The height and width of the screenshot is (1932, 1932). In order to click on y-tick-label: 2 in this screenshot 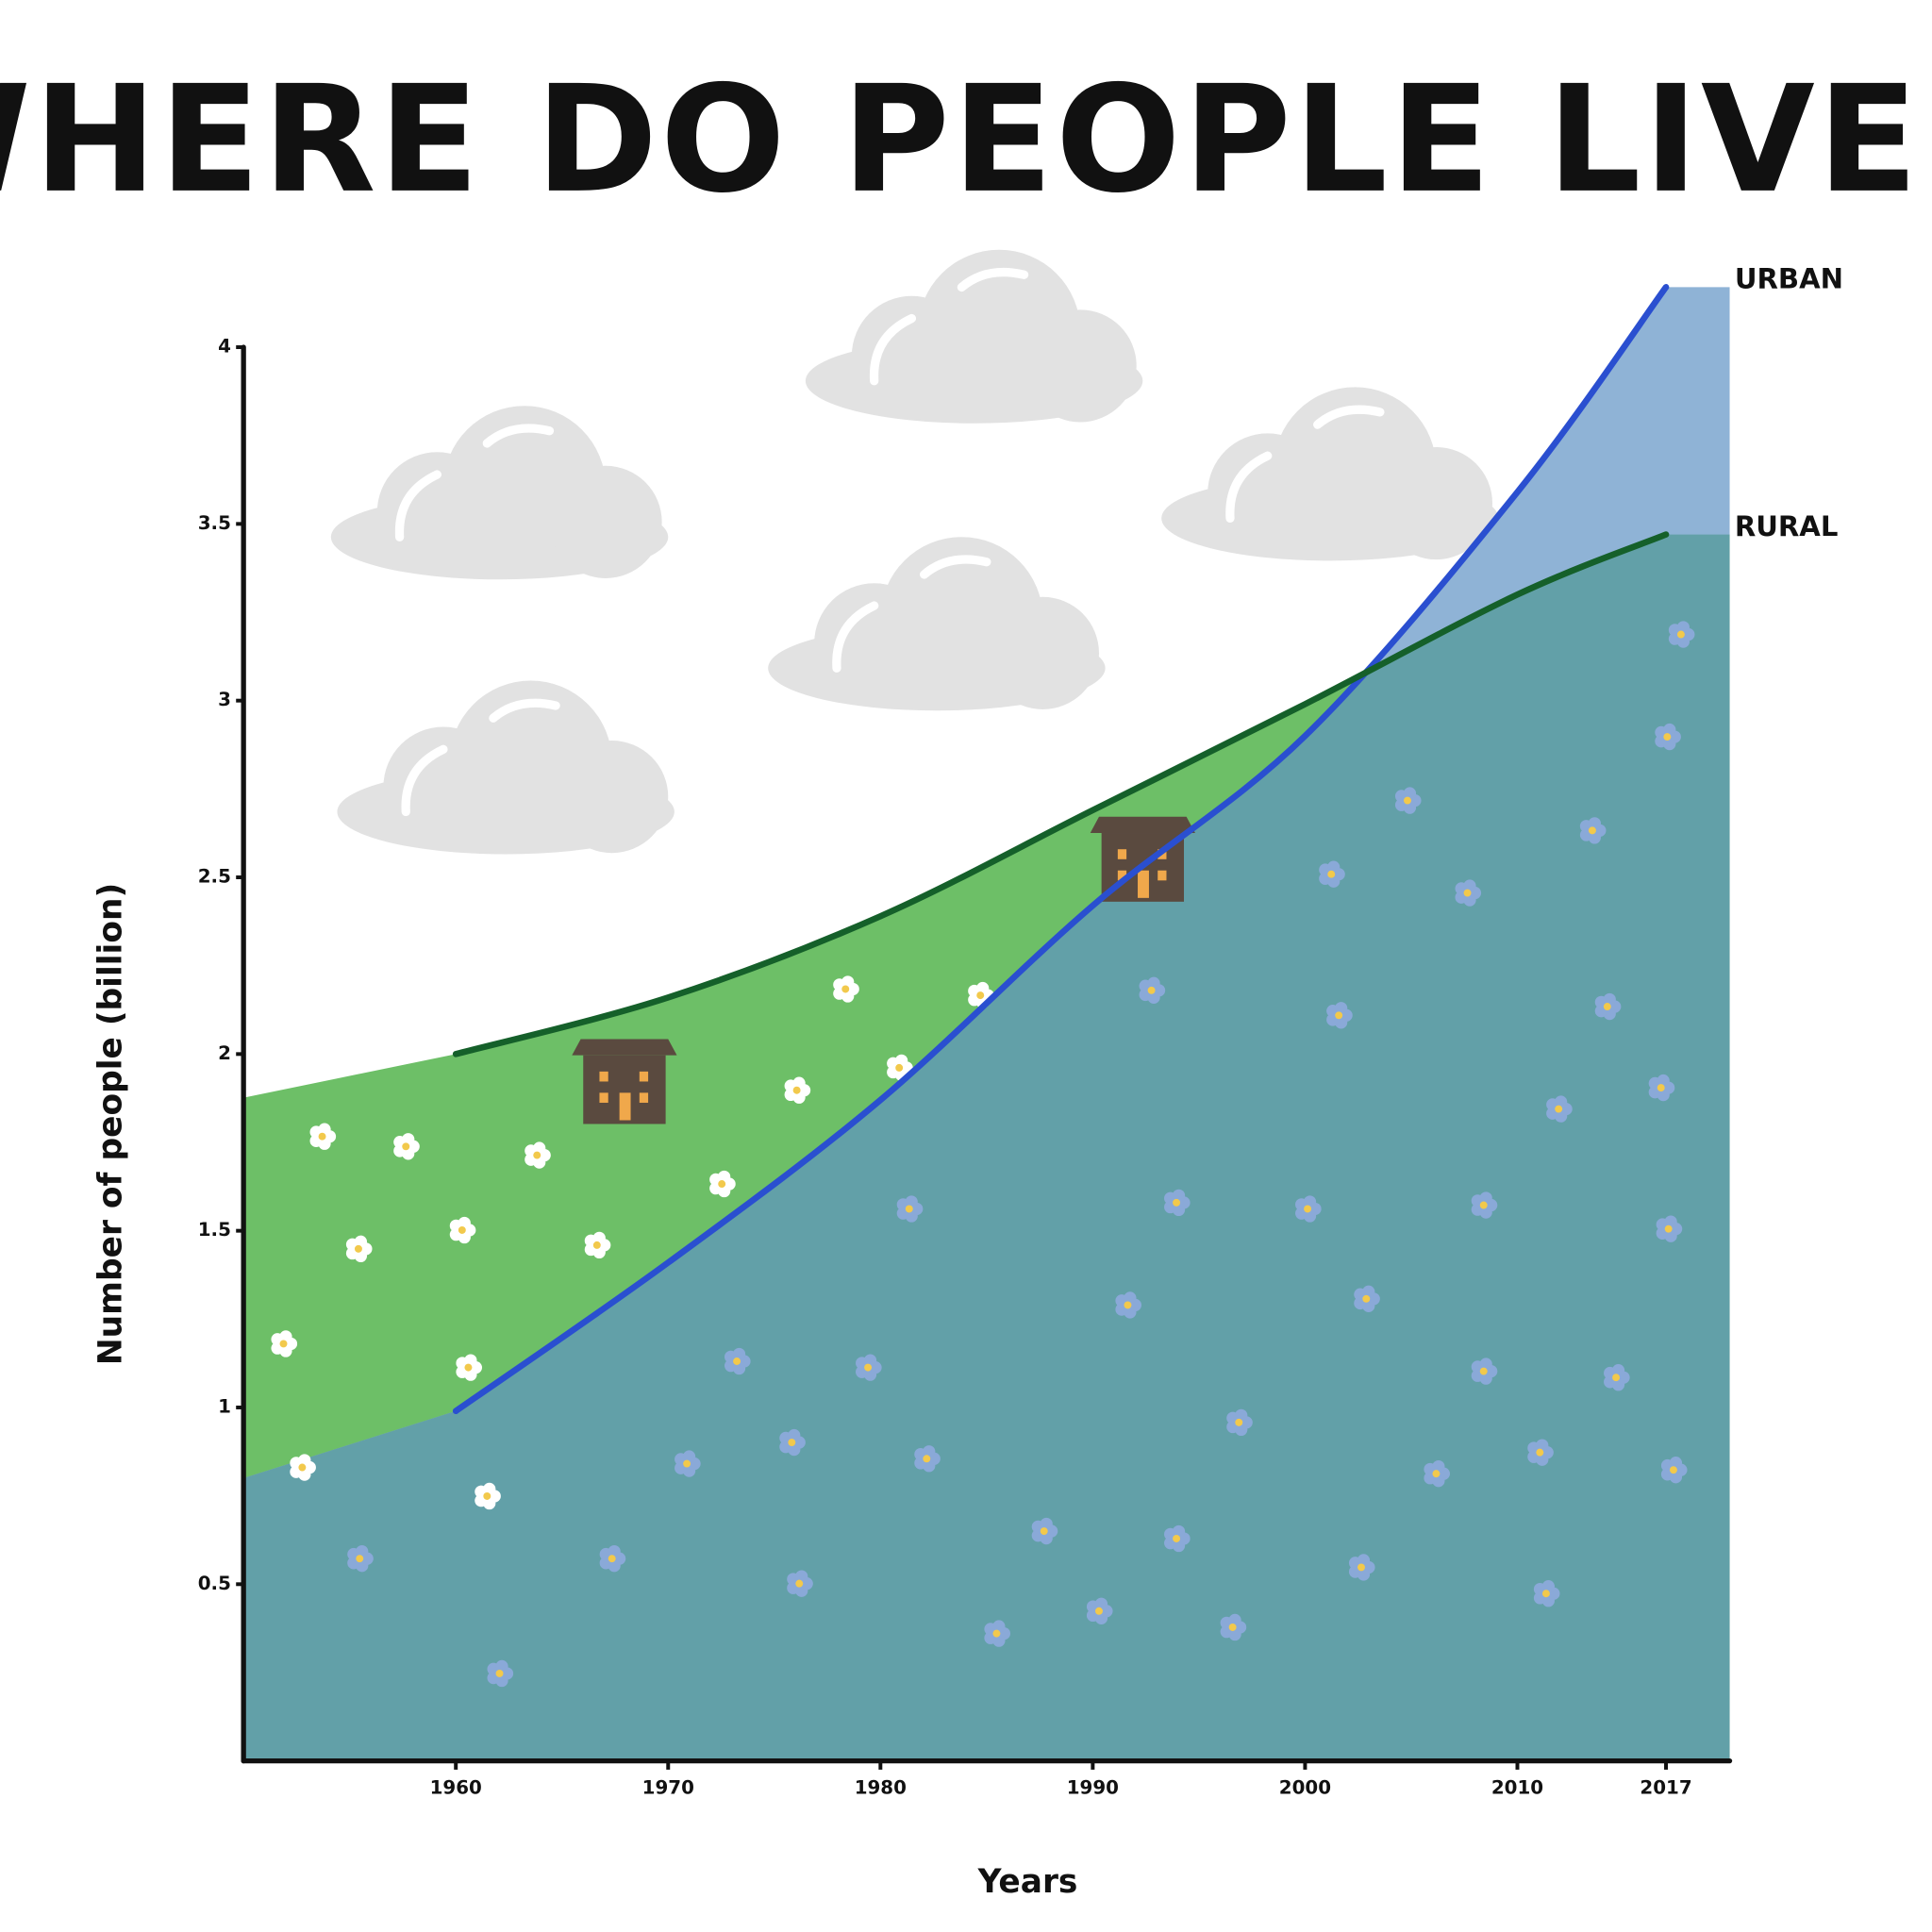, I will do `click(224, 1053)`.